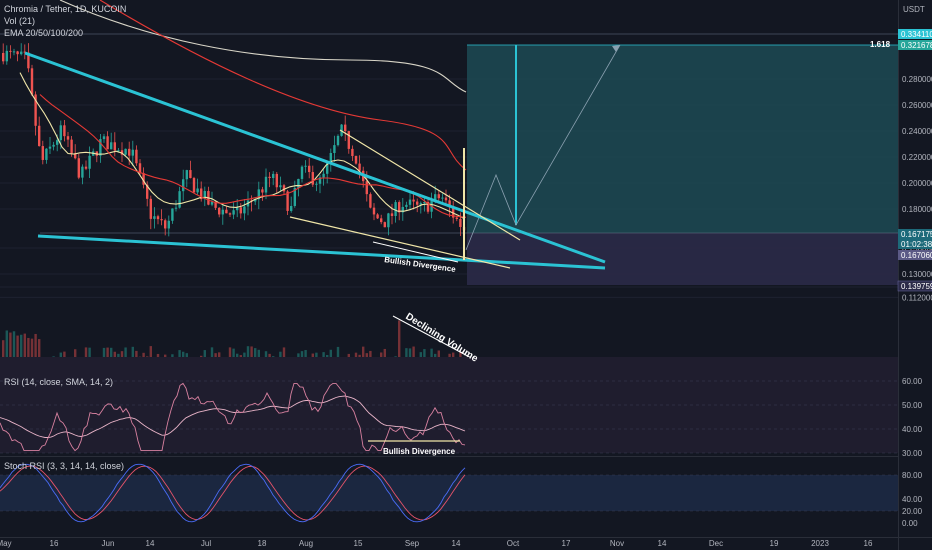 The height and width of the screenshot is (550, 932). Describe the element at coordinates (616, 48) in the screenshot. I see `projection-arrow` at that location.